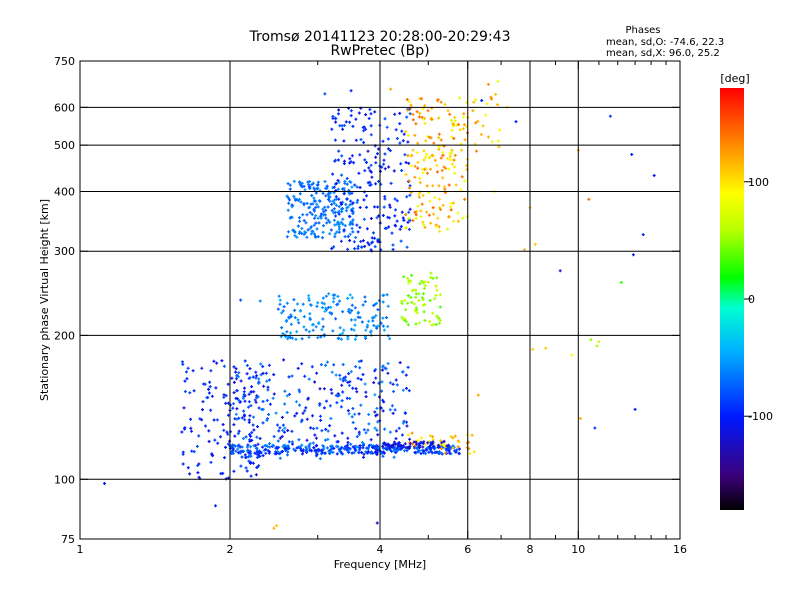 The height and width of the screenshot is (600, 800). What do you see at coordinates (578, 549) in the screenshot?
I see `x-tick-label: 10` at bounding box center [578, 549].